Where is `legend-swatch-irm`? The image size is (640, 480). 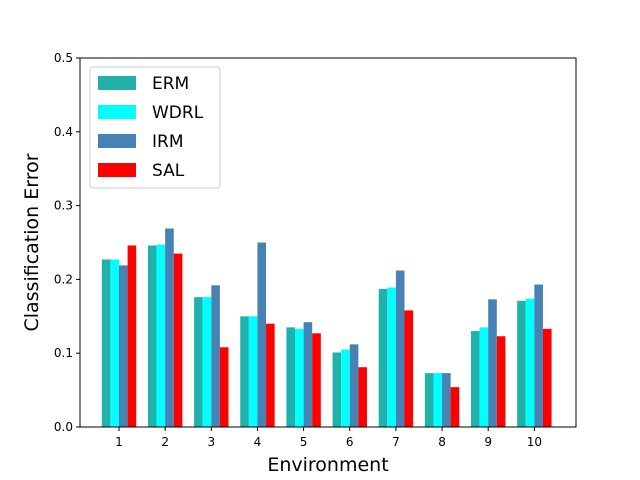
legend-swatch-irm is located at coordinates (117, 141).